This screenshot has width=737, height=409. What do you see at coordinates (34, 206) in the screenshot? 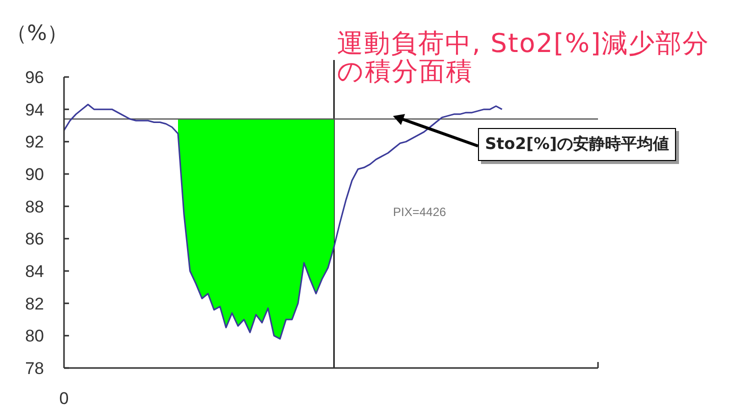
I see `y-tick-label: 88` at bounding box center [34, 206].